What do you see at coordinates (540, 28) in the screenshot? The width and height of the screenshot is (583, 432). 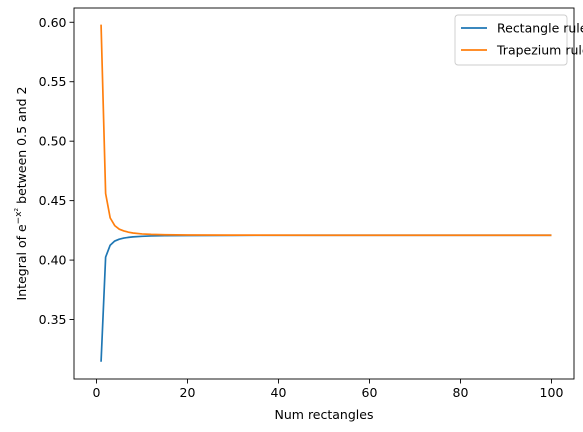 I see `legend-label-rectangle-rule: Rectangle rule` at bounding box center [540, 28].